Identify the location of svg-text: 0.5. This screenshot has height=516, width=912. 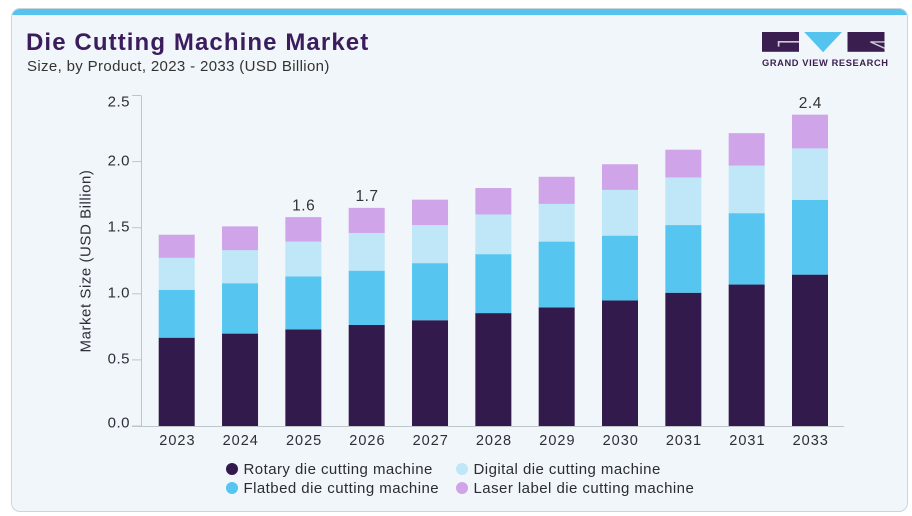
(119, 359).